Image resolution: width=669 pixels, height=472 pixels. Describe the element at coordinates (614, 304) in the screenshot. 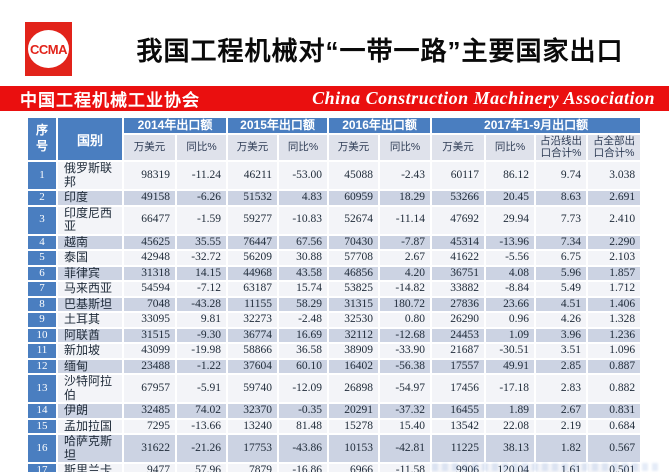

I see `value-cell: 1.406` at that location.